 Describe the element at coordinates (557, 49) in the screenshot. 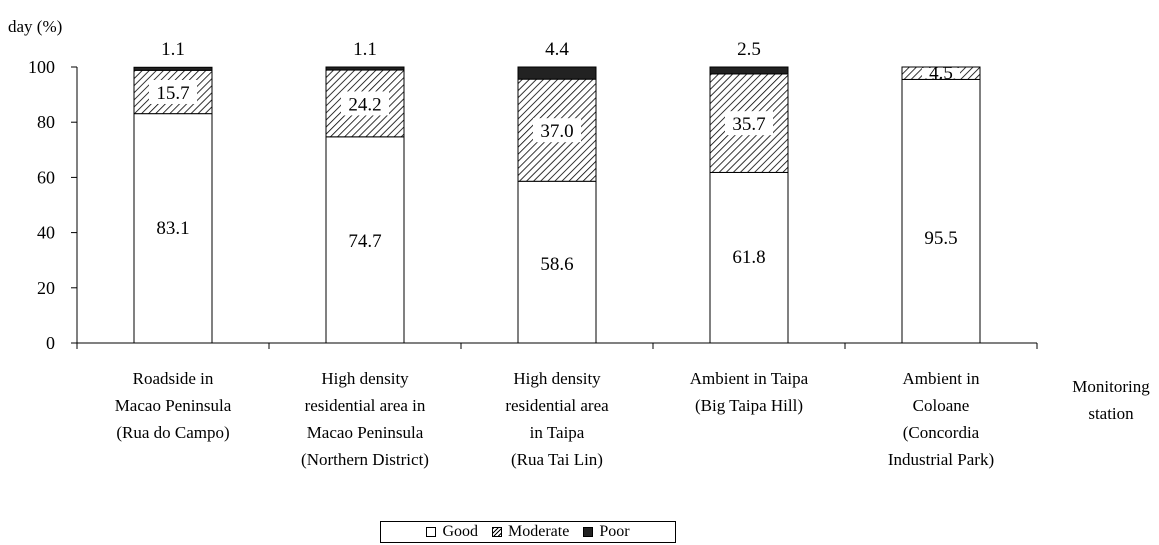

I see `data-label-poor: 4.4` at that location.